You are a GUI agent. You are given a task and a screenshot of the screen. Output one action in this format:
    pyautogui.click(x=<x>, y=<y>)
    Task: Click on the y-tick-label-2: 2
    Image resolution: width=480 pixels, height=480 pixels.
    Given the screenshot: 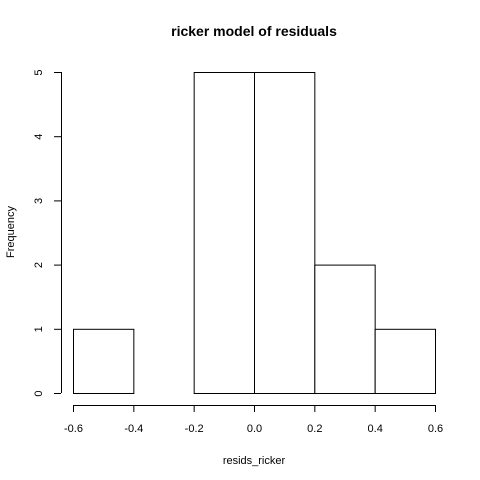 What is the action you would take?
    pyautogui.click(x=39, y=265)
    